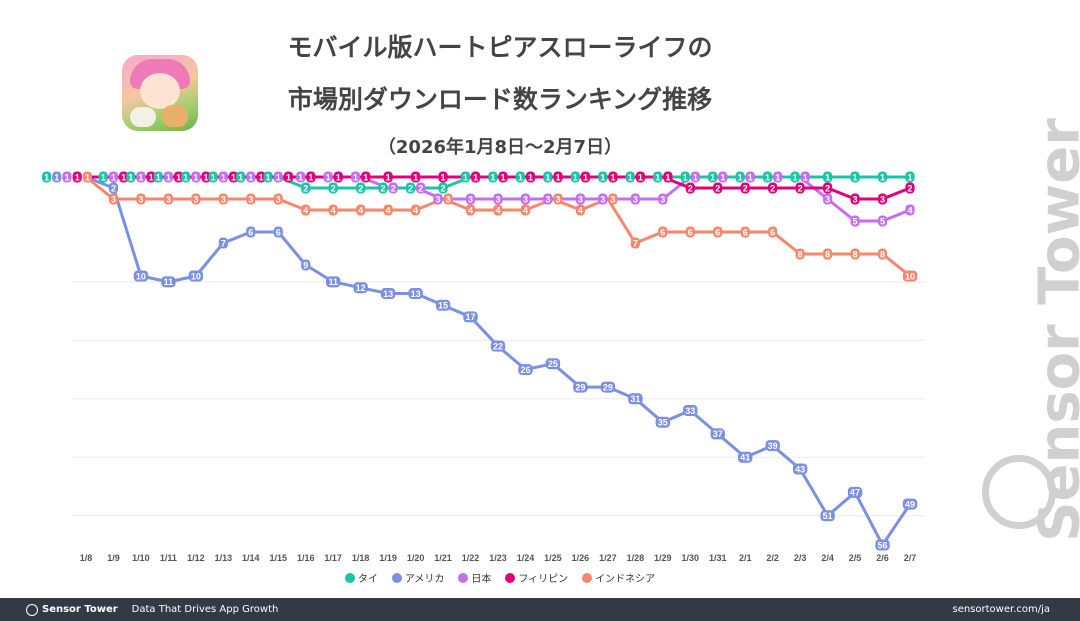 This screenshot has height=621, width=1080. Describe the element at coordinates (481, 579) in the screenshot. I see `legend-label: 日本` at that location.